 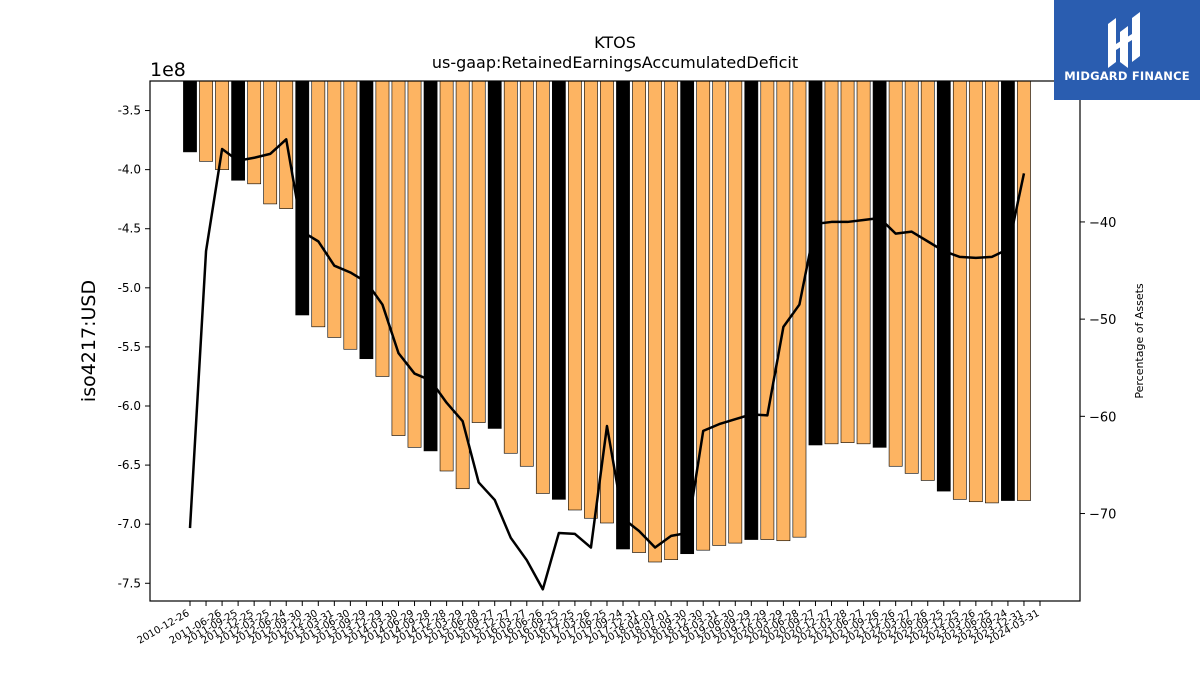 I want to click on y-axis-label: iso4217:USD, so click(x=89, y=341).